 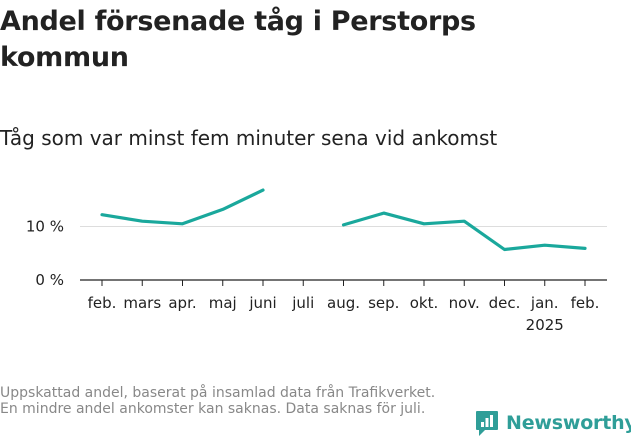 I want to click on brand-name: Newsworthy, so click(x=568, y=423).